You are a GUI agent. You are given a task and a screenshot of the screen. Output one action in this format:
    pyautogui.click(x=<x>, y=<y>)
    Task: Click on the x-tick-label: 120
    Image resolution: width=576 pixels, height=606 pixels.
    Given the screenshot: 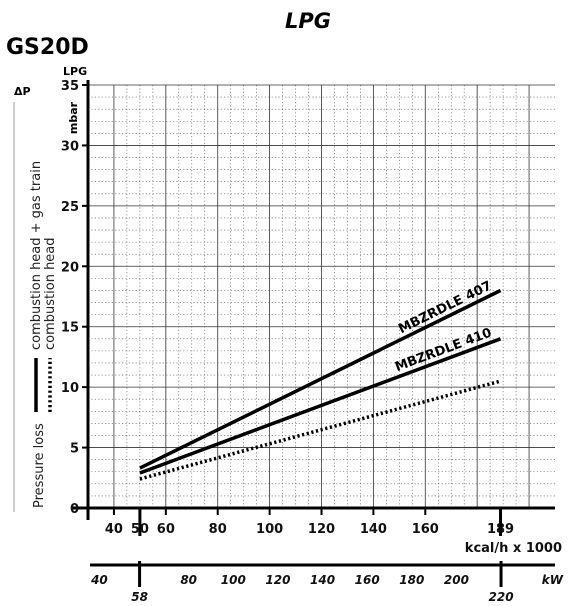 What is the action you would take?
    pyautogui.click(x=321, y=529)
    